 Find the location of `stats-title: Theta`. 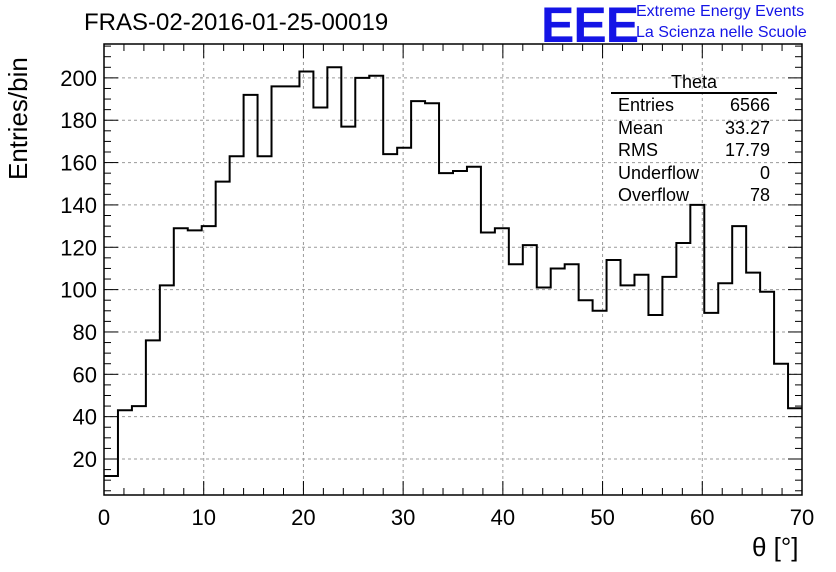

stats-title: Theta is located at coordinates (694, 83).